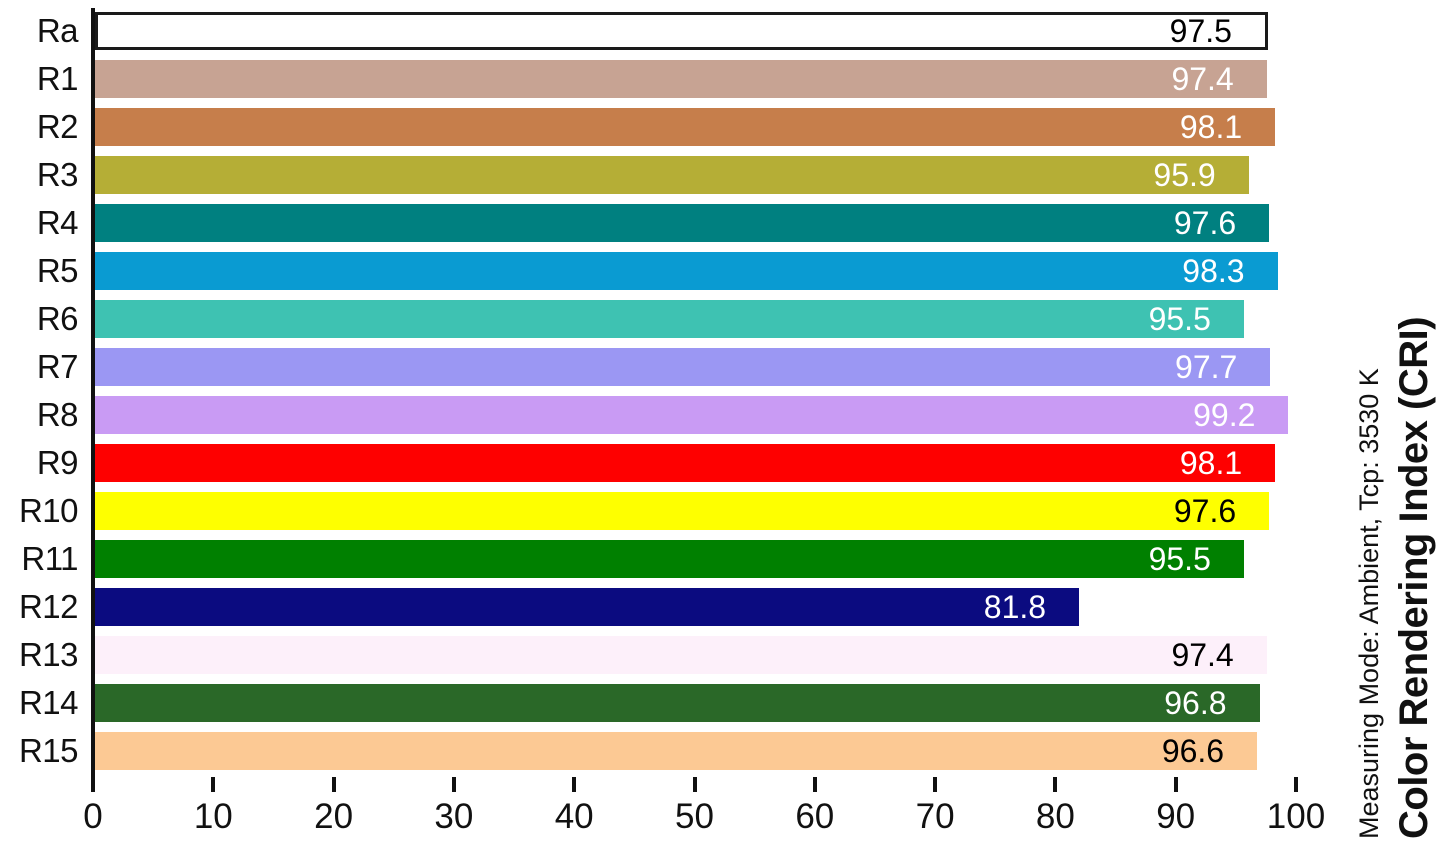  I want to click on row-label-r3: R3, so click(57, 174).